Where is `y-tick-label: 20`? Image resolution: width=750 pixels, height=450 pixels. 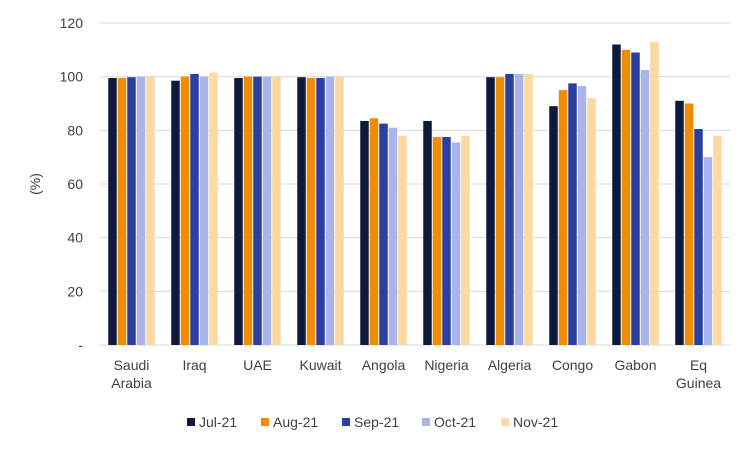
y-tick-label: 20 is located at coordinates (75, 291).